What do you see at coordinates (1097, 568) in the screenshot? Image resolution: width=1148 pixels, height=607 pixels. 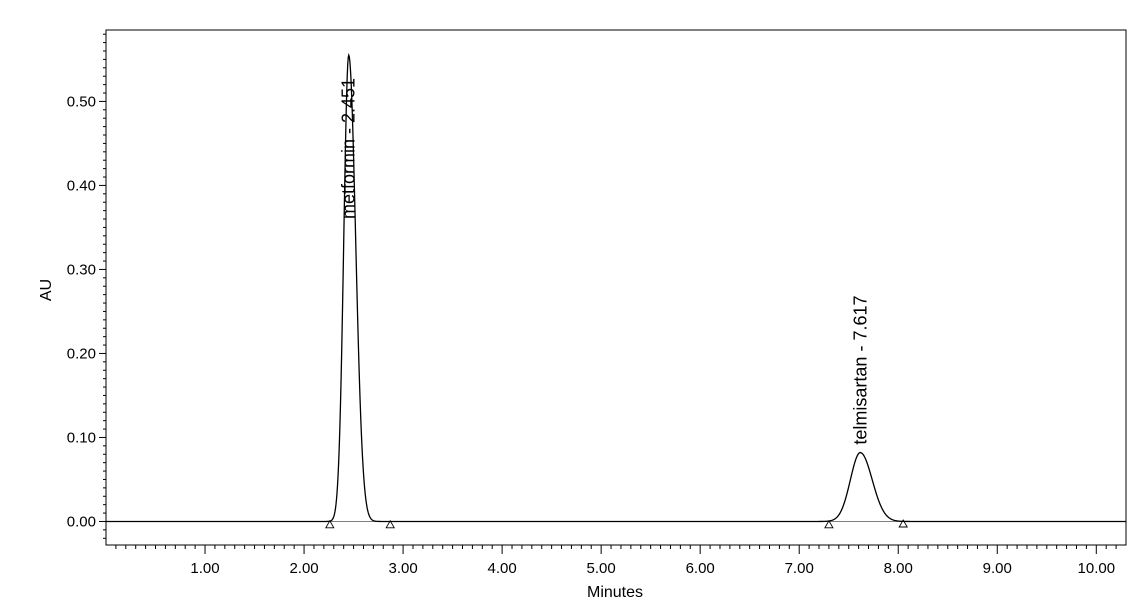 I see `x-tick-label: 10.00` at bounding box center [1097, 568].